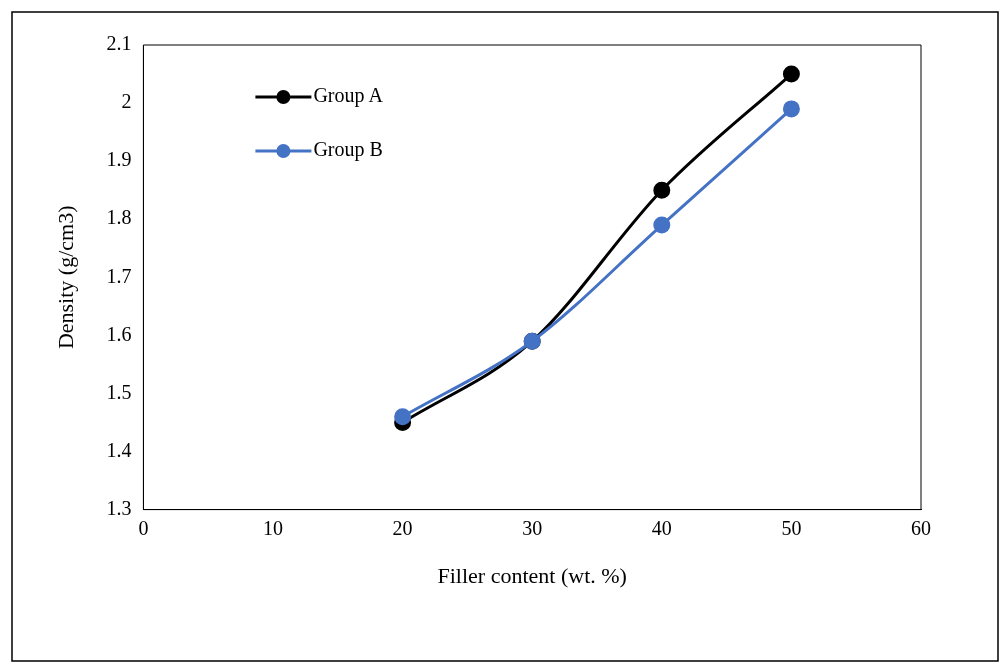 The image size is (1001, 664). What do you see at coordinates (348, 150) in the screenshot?
I see `legend-label: Group B` at bounding box center [348, 150].